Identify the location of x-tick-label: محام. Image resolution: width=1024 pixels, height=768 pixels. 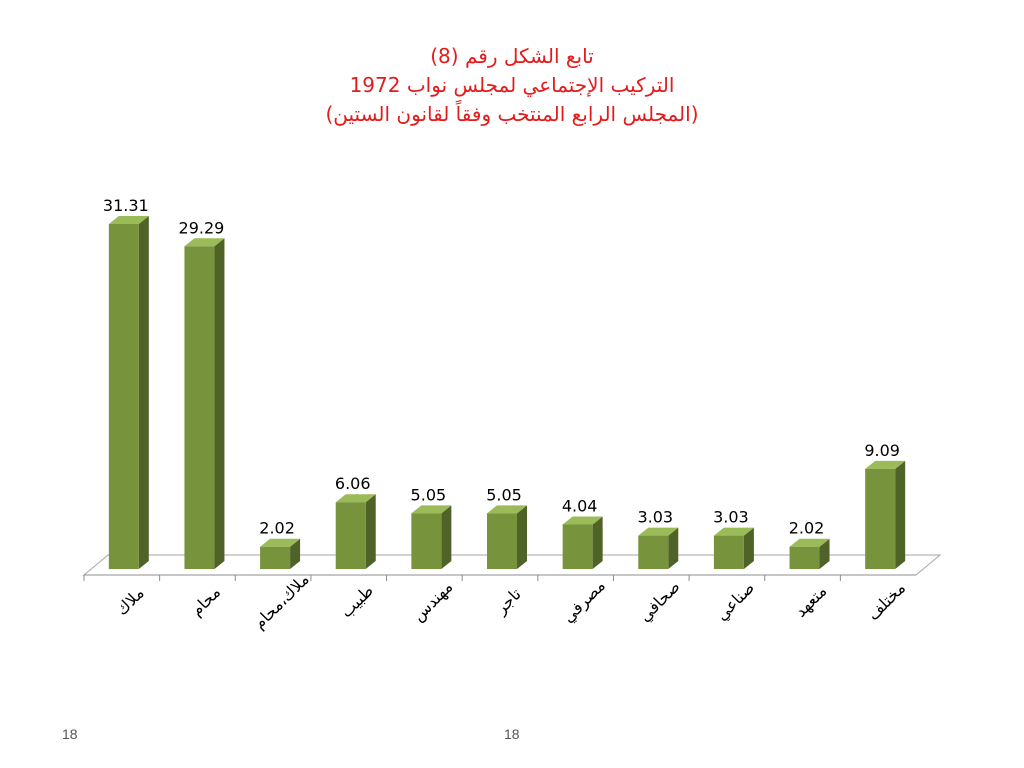
(205, 600).